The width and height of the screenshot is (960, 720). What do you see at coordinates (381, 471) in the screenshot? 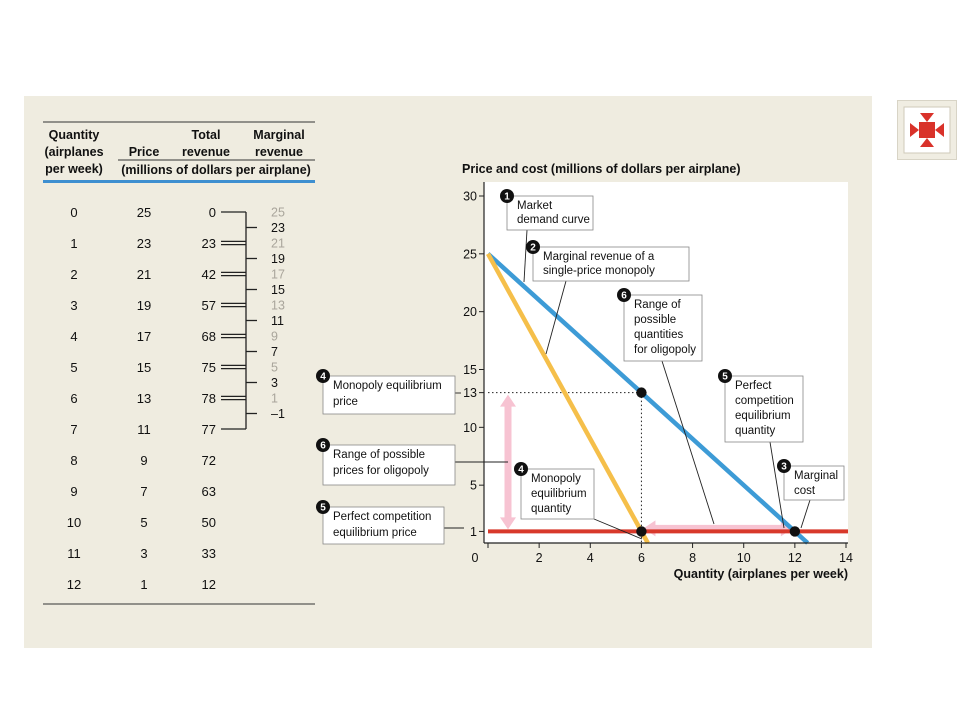
I see `annotation-text: prices for oligopoly` at bounding box center [381, 471].